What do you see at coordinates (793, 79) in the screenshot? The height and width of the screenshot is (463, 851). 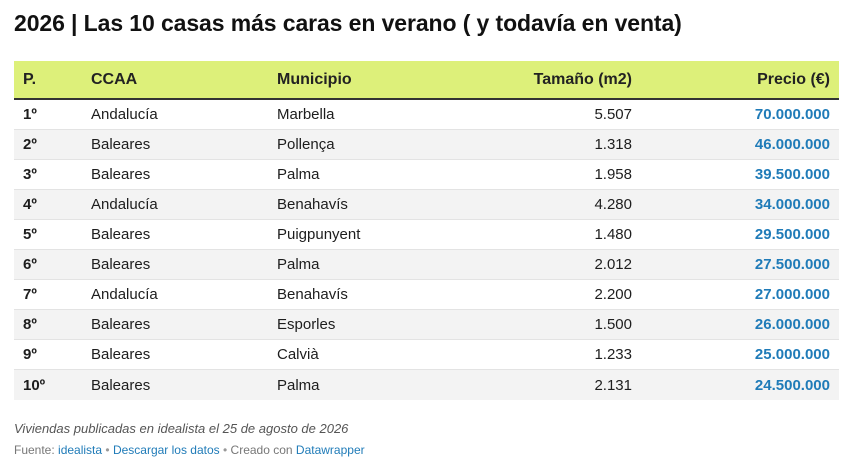 I see `column-header-price: Precio (€)` at bounding box center [793, 79].